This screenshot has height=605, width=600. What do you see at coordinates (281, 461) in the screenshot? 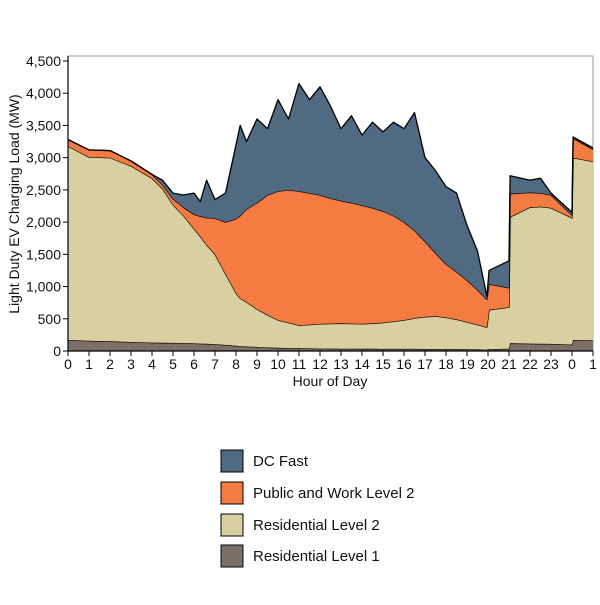
I see `legend-label-dc-fast: DC Fast` at bounding box center [281, 461].